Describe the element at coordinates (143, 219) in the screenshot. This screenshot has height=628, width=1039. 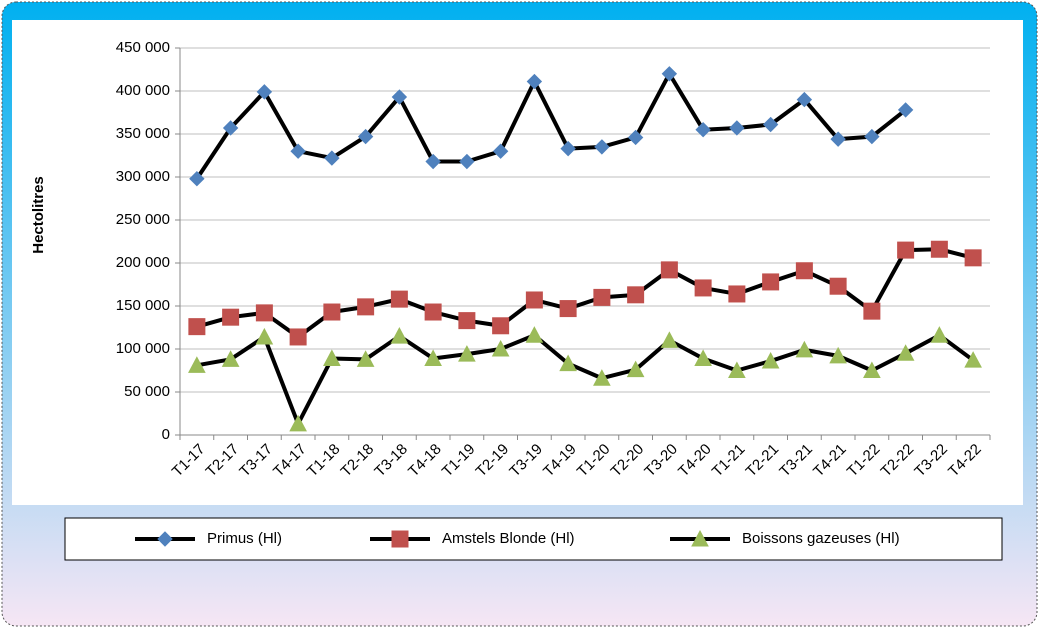
I see `y-tick-label: 250 000` at that location.